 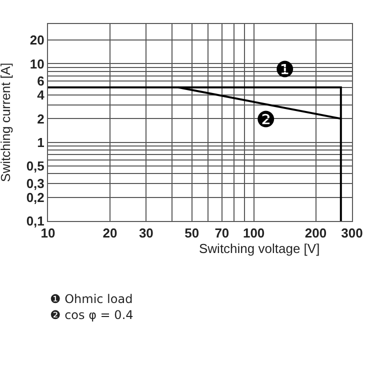 I want to click on y-tick-label: 2, so click(x=40, y=118).